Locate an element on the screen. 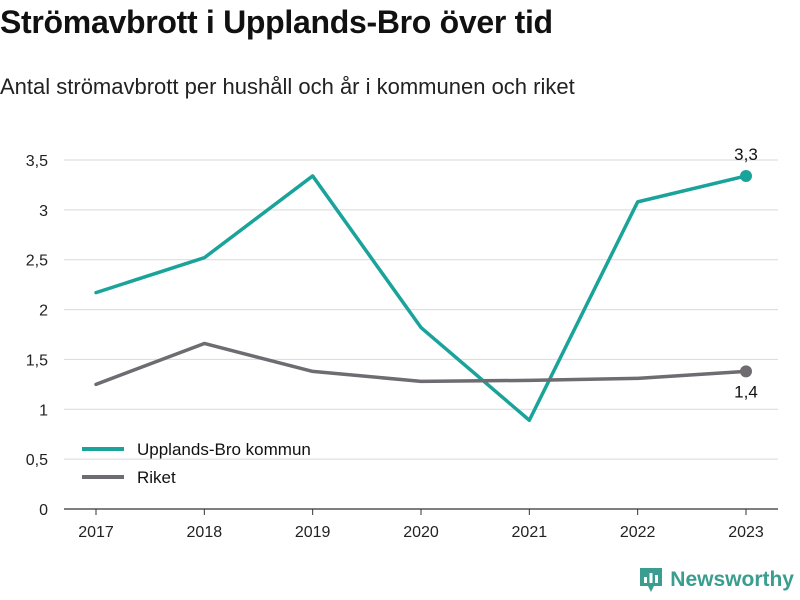  y-tick-label: 1 is located at coordinates (43, 410).